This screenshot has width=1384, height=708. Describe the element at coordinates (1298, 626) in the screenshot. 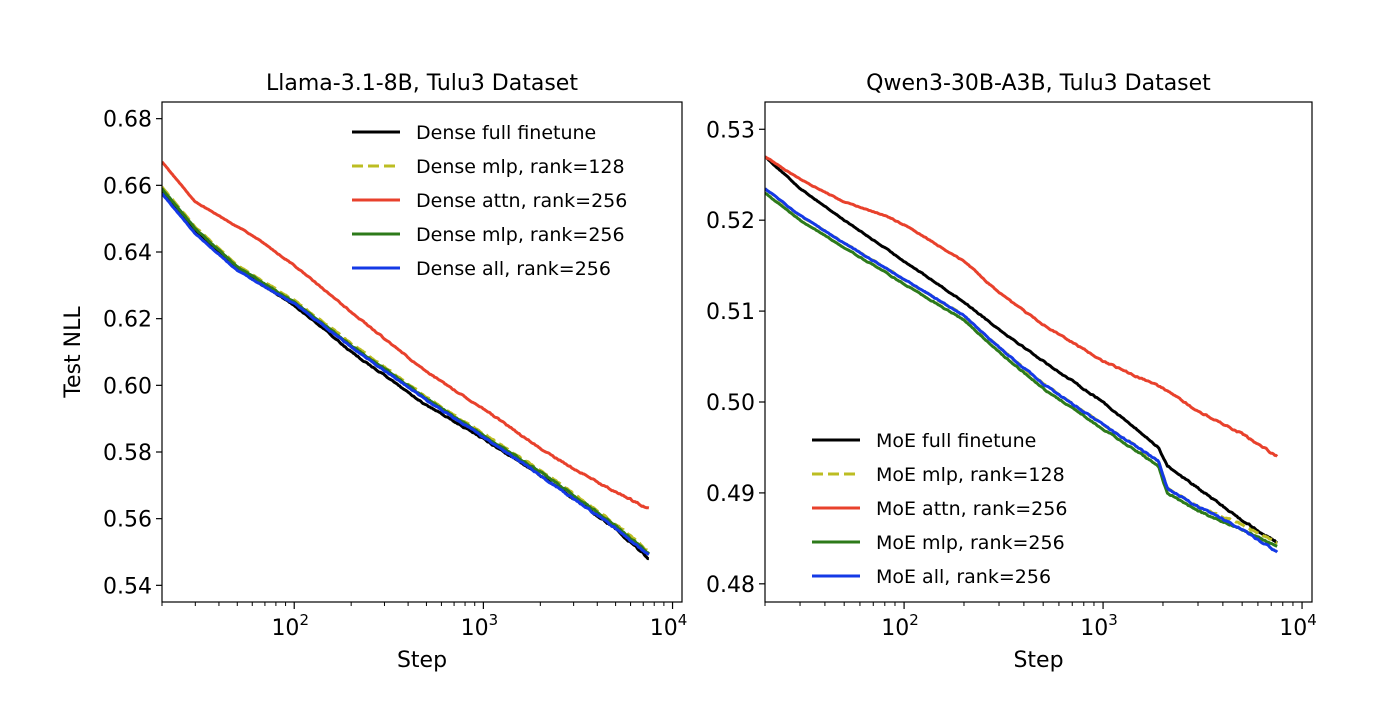

I see `panel2-x-tick-label: 10⁴` at that location.